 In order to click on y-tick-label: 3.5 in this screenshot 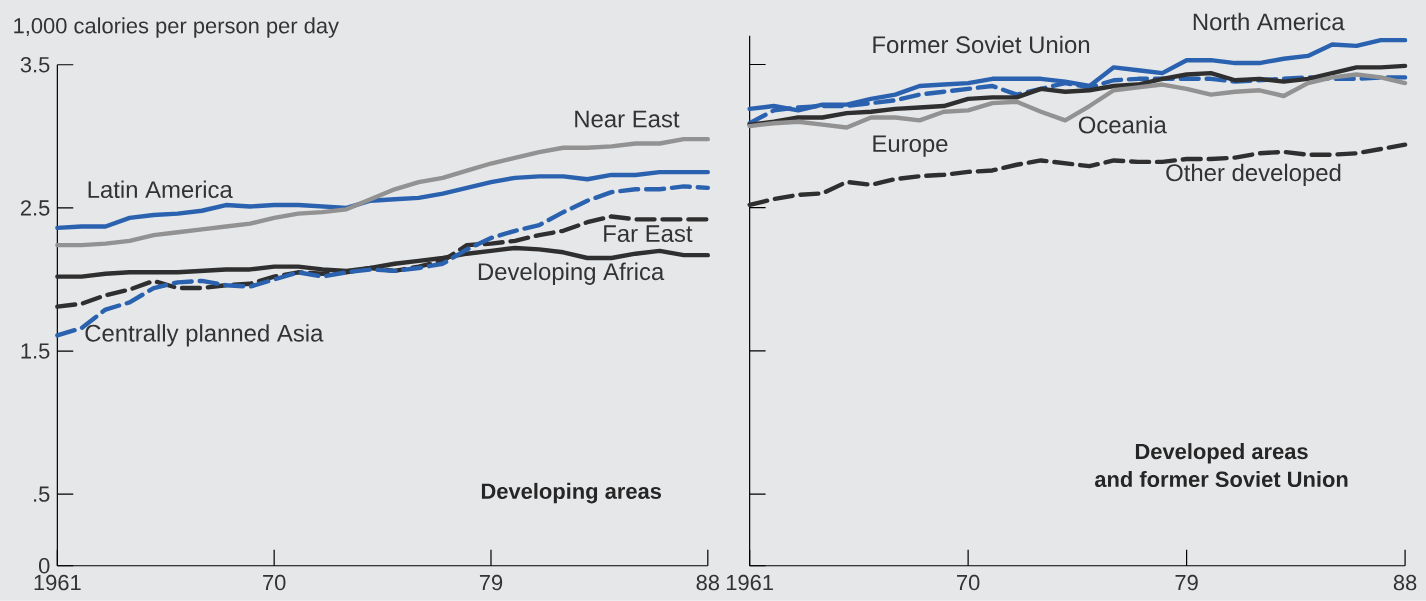, I will do `click(35, 65)`.